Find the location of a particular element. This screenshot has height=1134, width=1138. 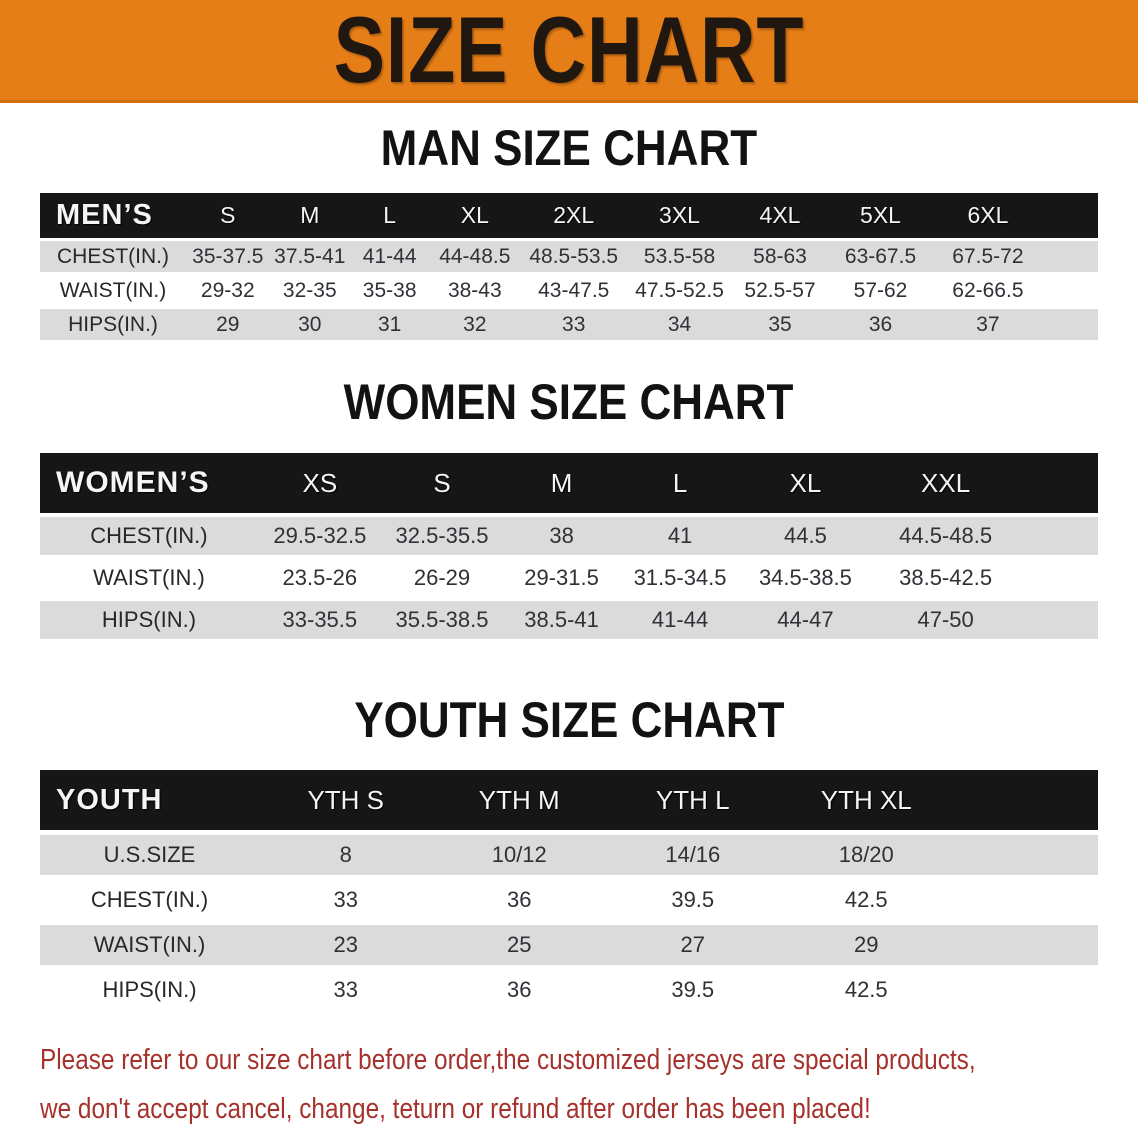

measurement-value: 38 is located at coordinates (561, 536).